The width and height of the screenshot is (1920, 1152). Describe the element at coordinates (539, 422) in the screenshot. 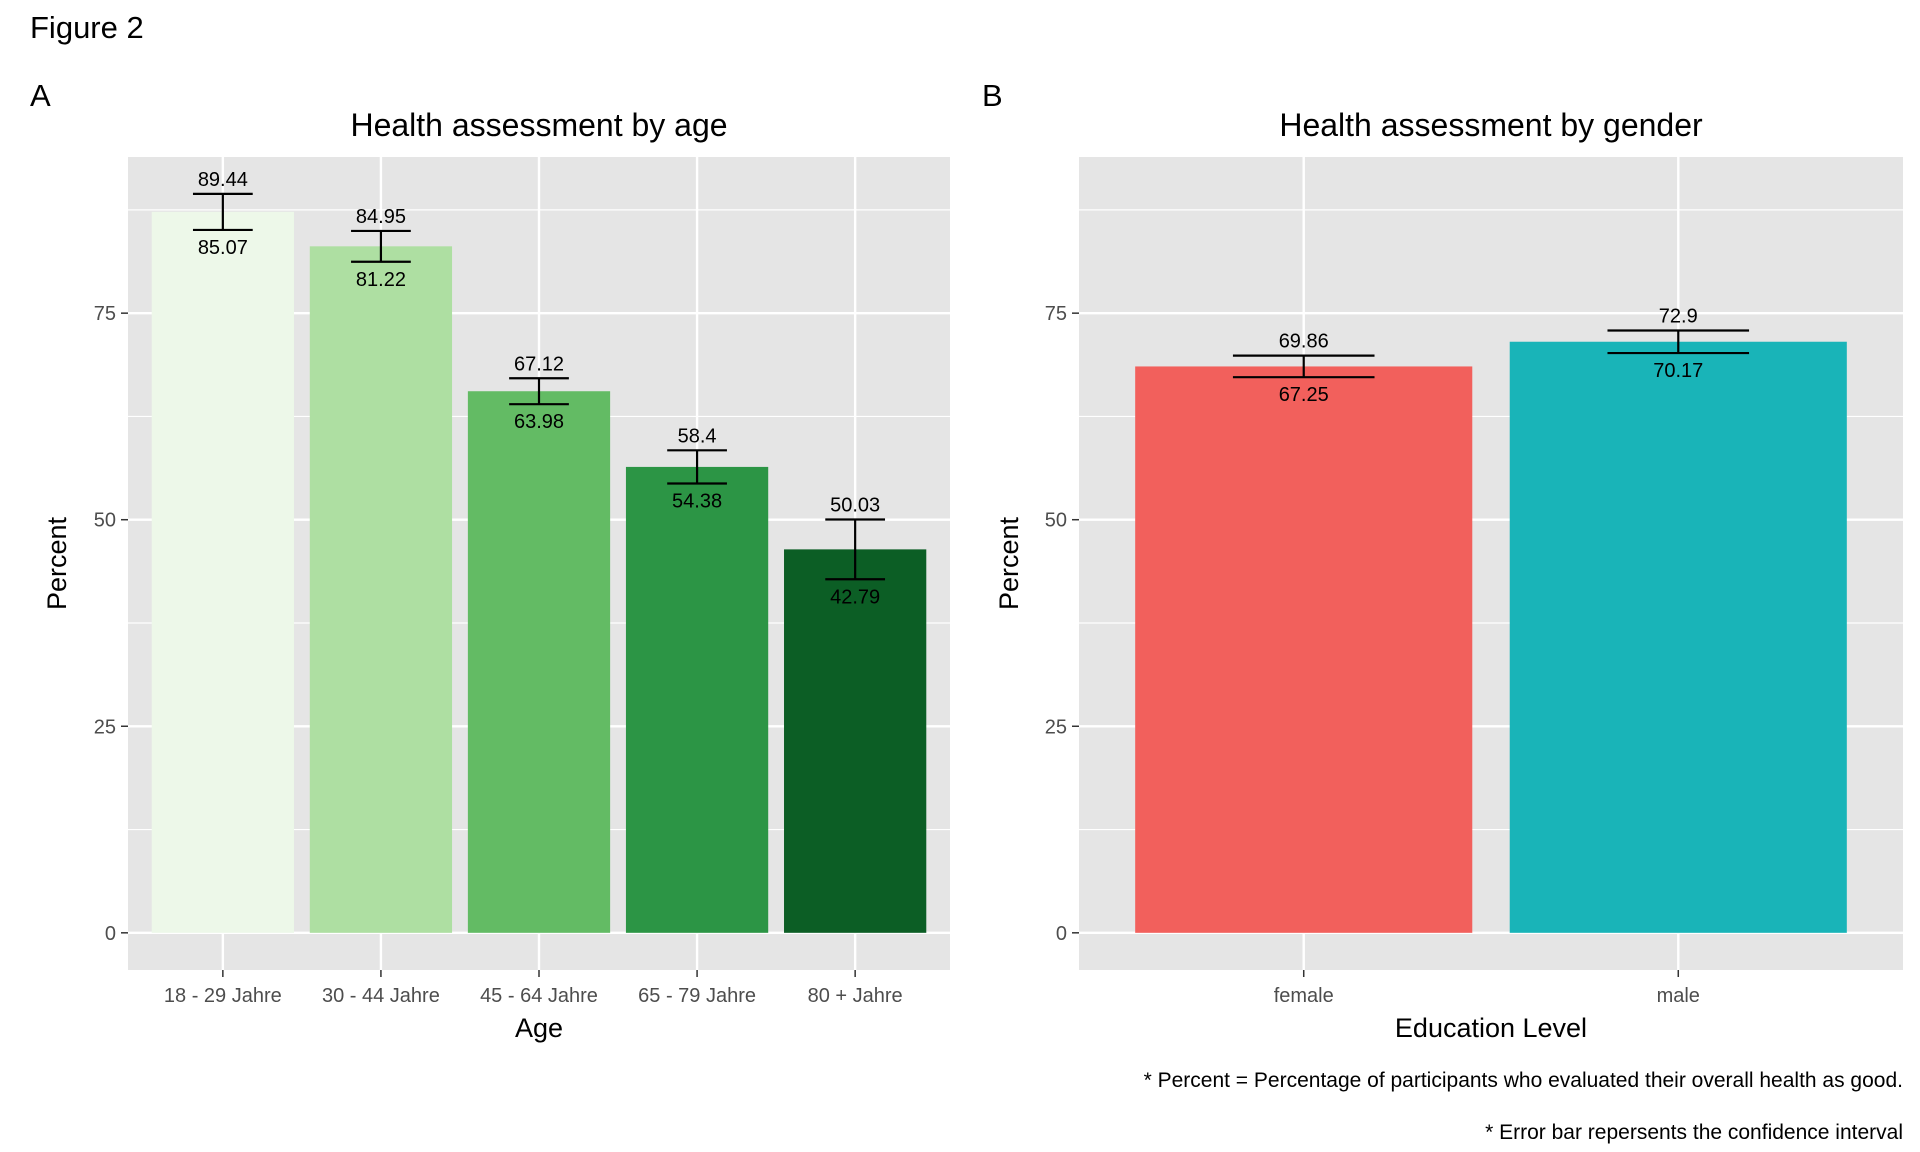

I see `ci-lower-label: 63.98` at that location.